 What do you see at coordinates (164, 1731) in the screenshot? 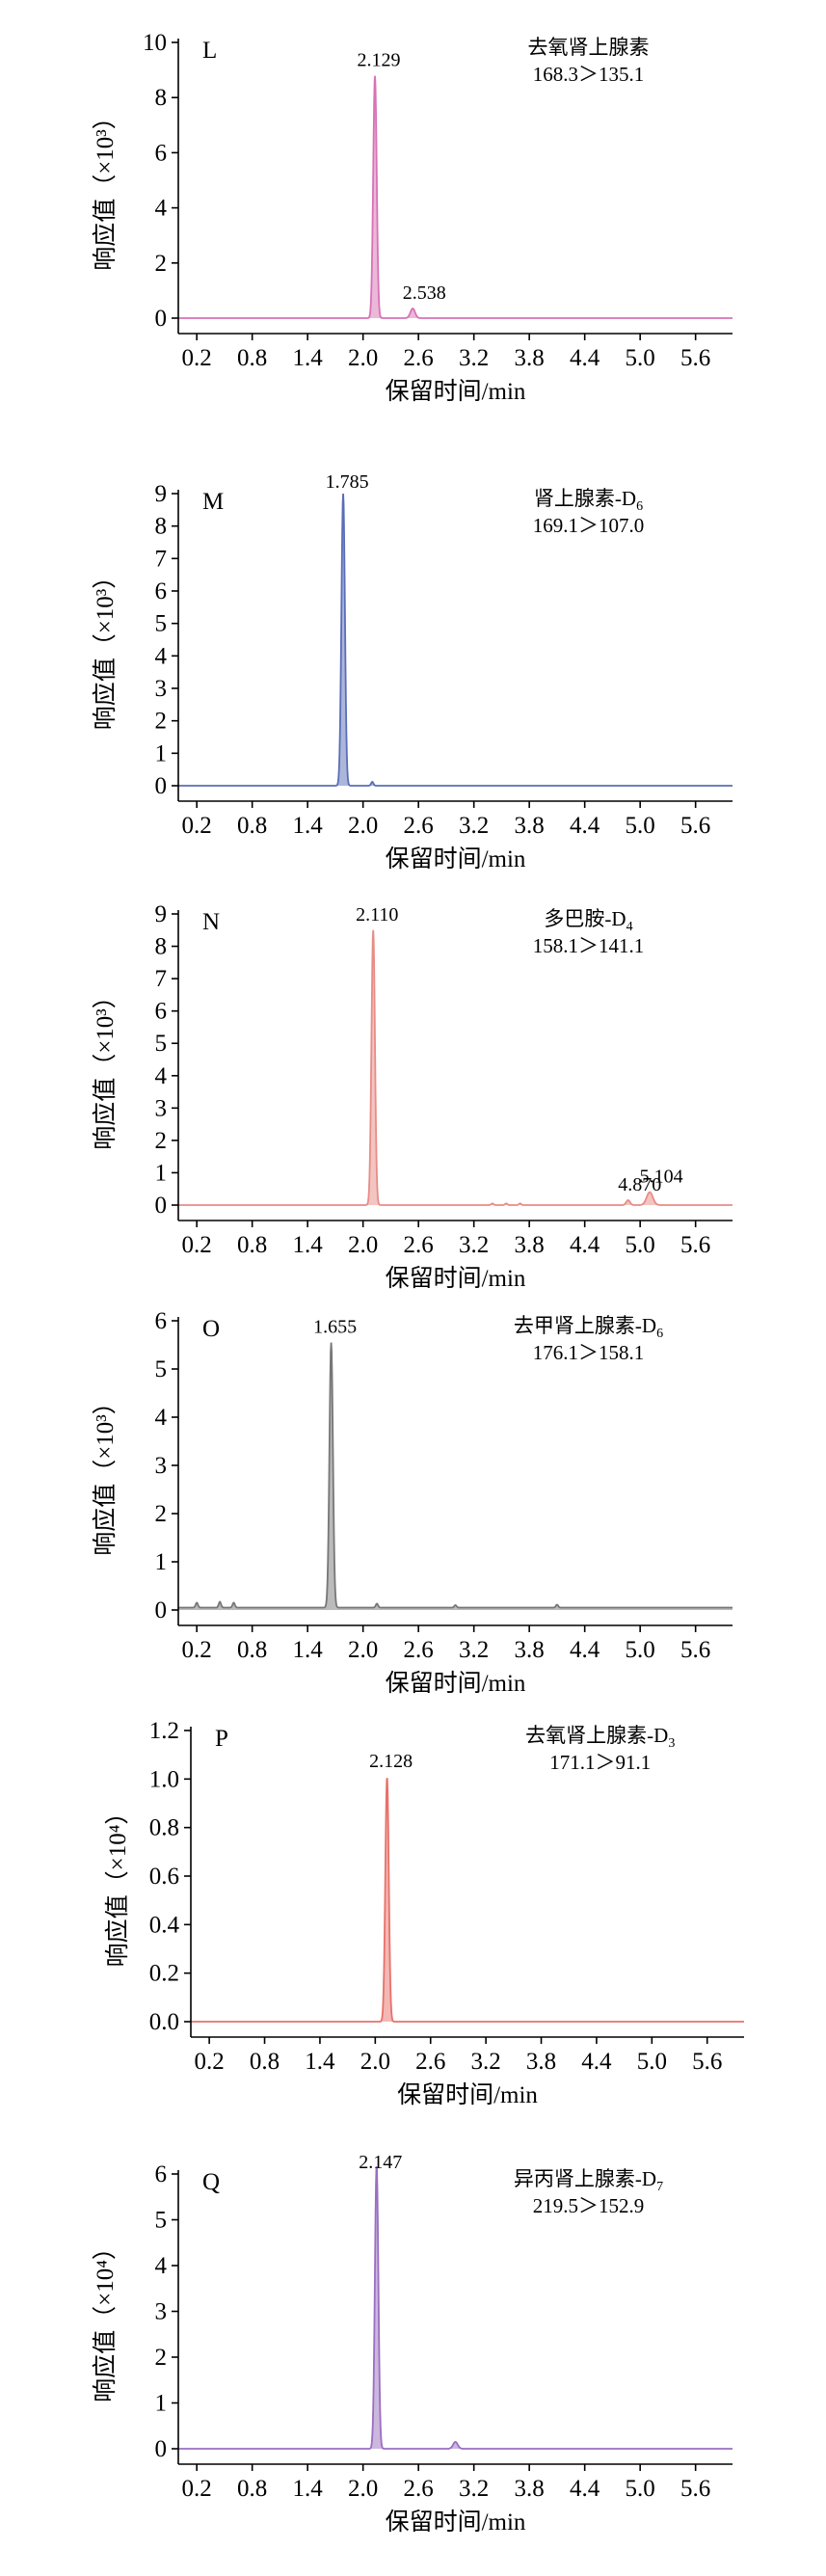
I see `y-tick-label: 1.2` at bounding box center [164, 1731].